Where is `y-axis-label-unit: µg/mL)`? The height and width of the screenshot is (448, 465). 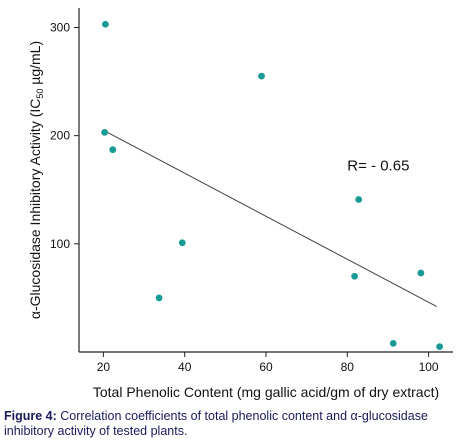
y-axis-label-unit: µg/mL) is located at coordinates (35, 65).